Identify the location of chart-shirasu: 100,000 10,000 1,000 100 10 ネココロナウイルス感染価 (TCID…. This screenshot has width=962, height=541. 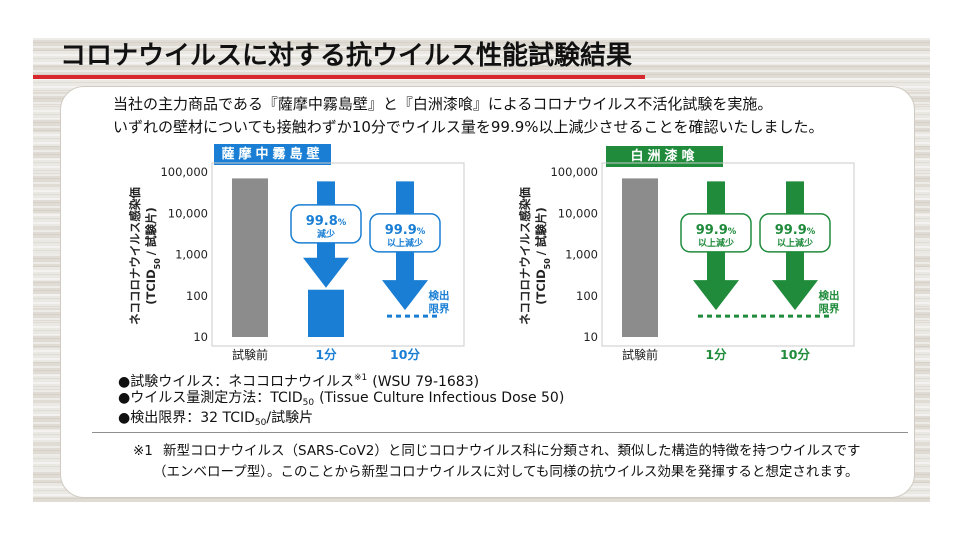
(686, 262).